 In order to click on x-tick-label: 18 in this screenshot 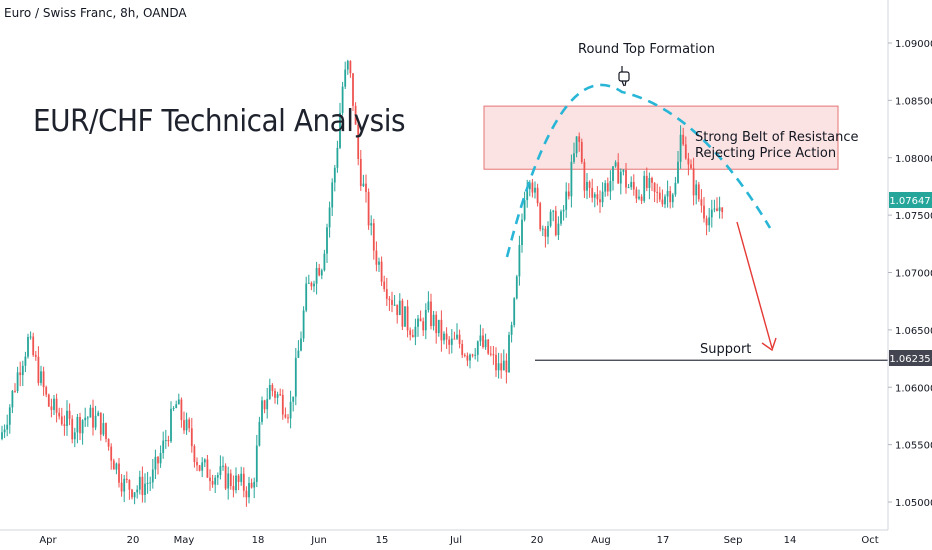, I will do `click(258, 540)`.